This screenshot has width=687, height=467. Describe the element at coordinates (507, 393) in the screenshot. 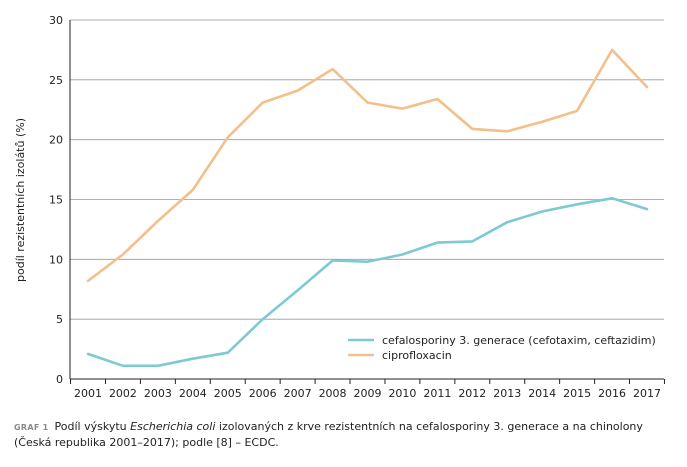

I see `x-tick-label: 2013` at that location.